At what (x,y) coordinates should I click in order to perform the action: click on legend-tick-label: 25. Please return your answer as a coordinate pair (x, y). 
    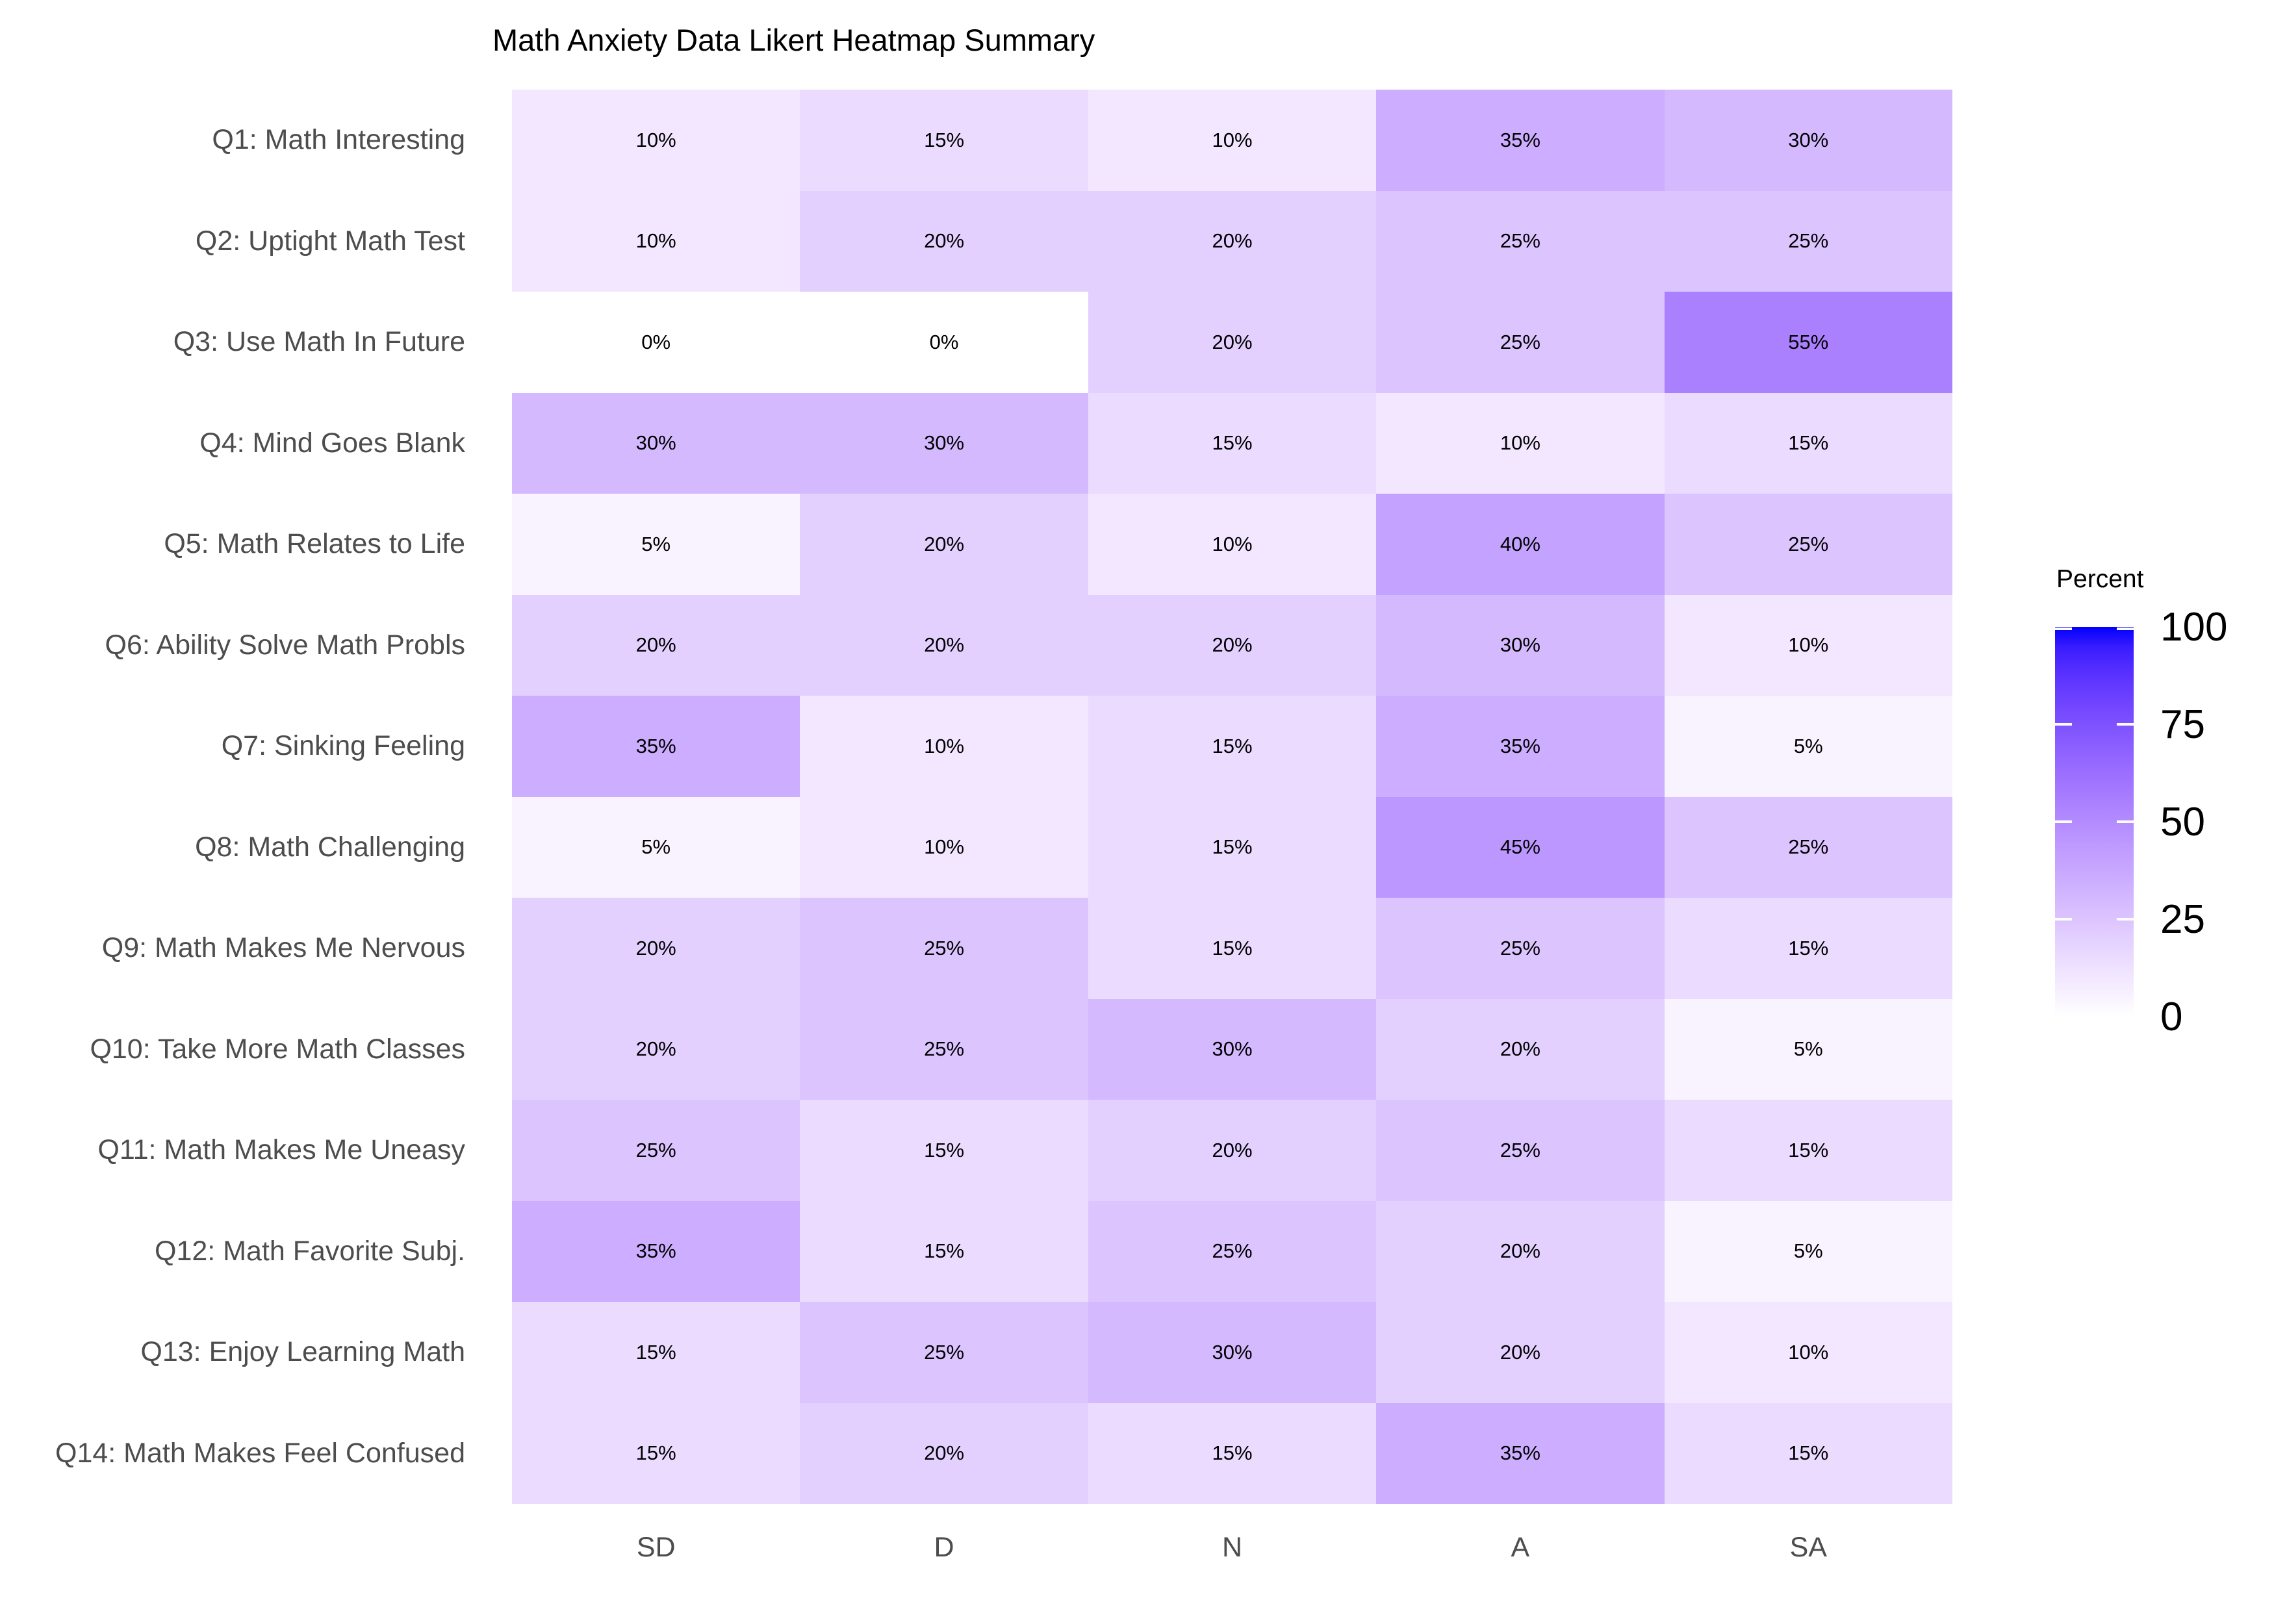
    Looking at the image, I should click on (2182, 919).